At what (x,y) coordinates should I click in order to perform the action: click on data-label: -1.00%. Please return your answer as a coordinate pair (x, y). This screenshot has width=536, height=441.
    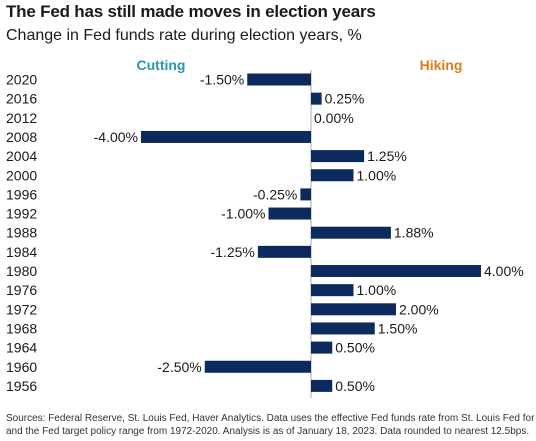
    Looking at the image, I should click on (243, 214).